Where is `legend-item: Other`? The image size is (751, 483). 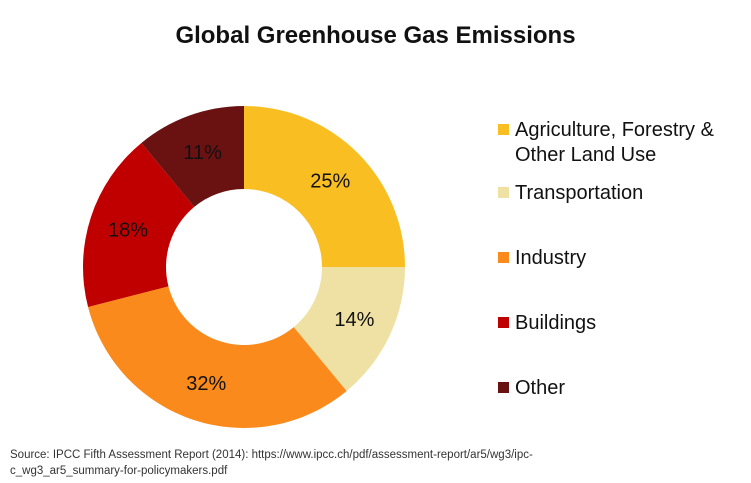
legend-item: Other is located at coordinates (531, 388).